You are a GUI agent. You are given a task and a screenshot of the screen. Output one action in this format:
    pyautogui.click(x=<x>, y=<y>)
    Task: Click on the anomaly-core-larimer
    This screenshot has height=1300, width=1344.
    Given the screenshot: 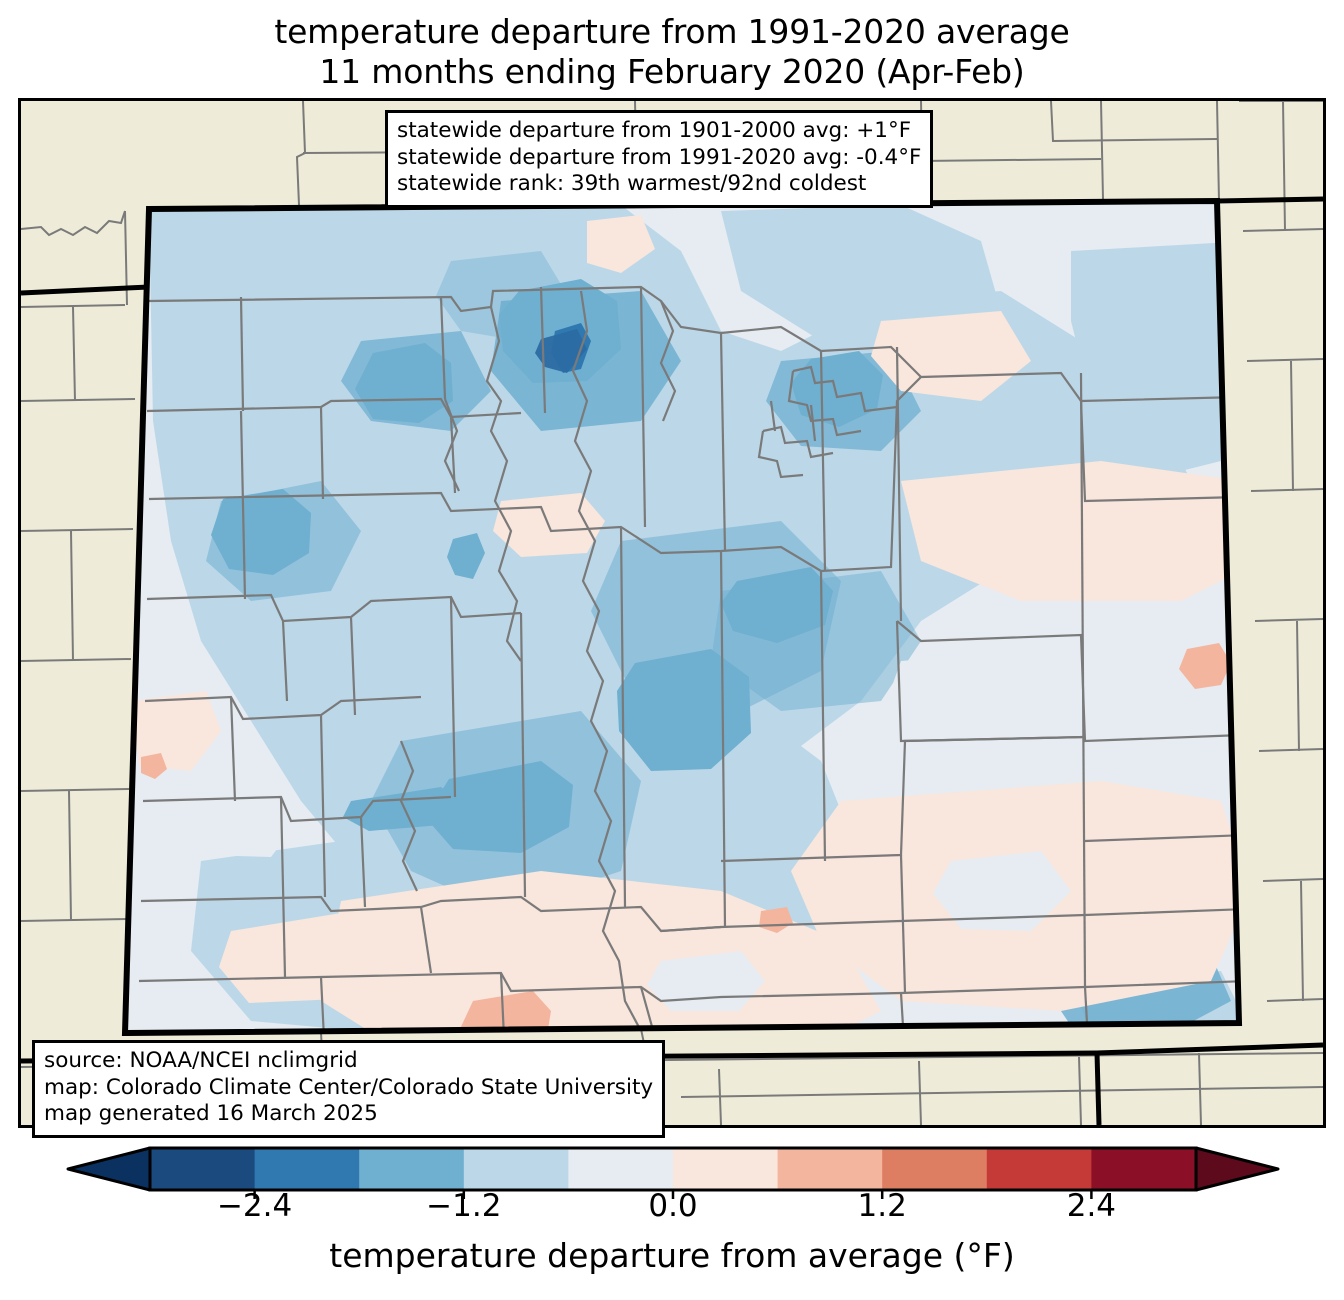 What is the action you would take?
    pyautogui.click(x=404, y=383)
    